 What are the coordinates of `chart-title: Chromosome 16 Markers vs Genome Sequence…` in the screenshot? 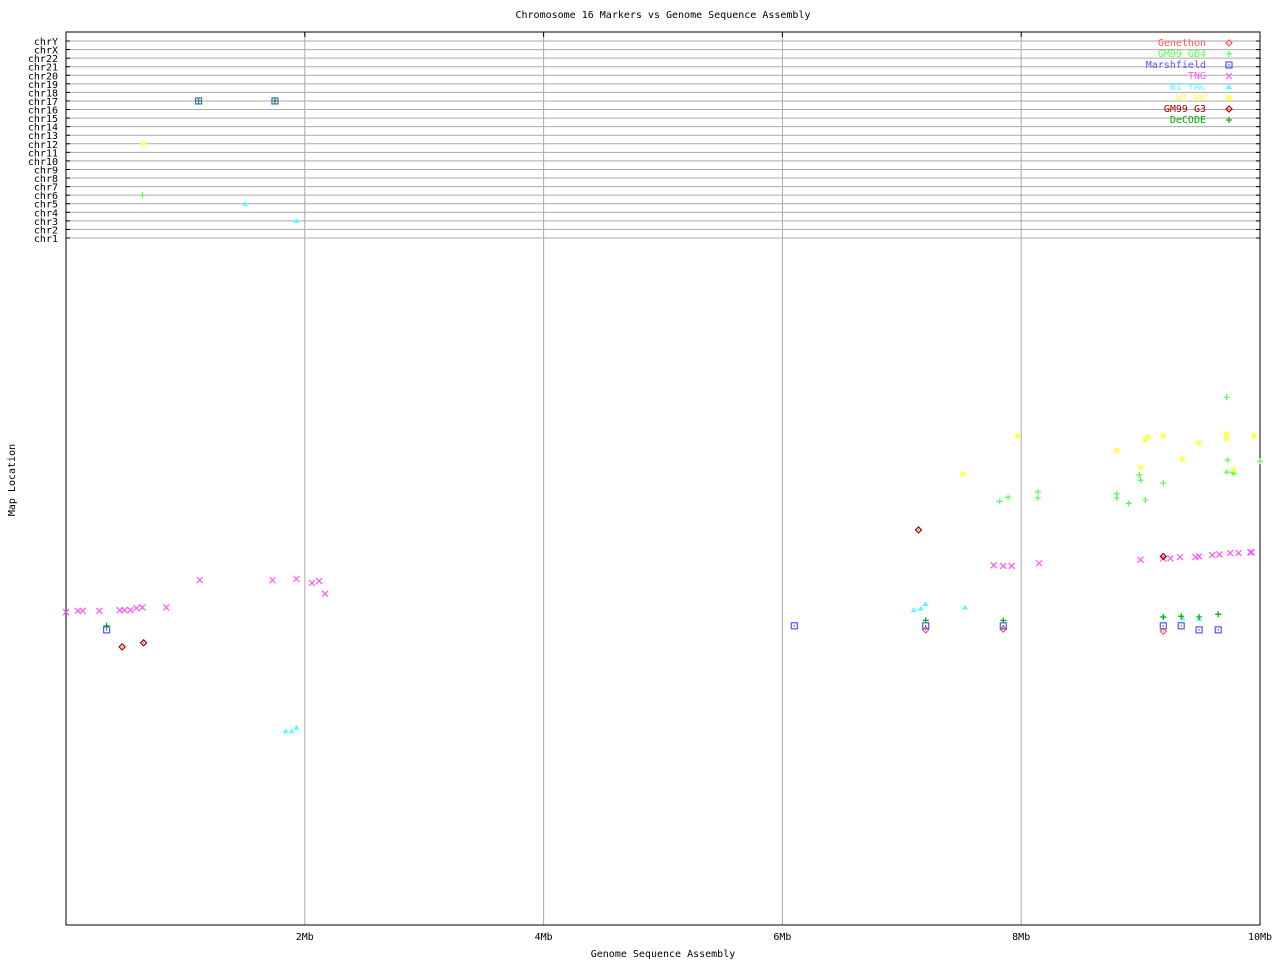 It's located at (662, 15).